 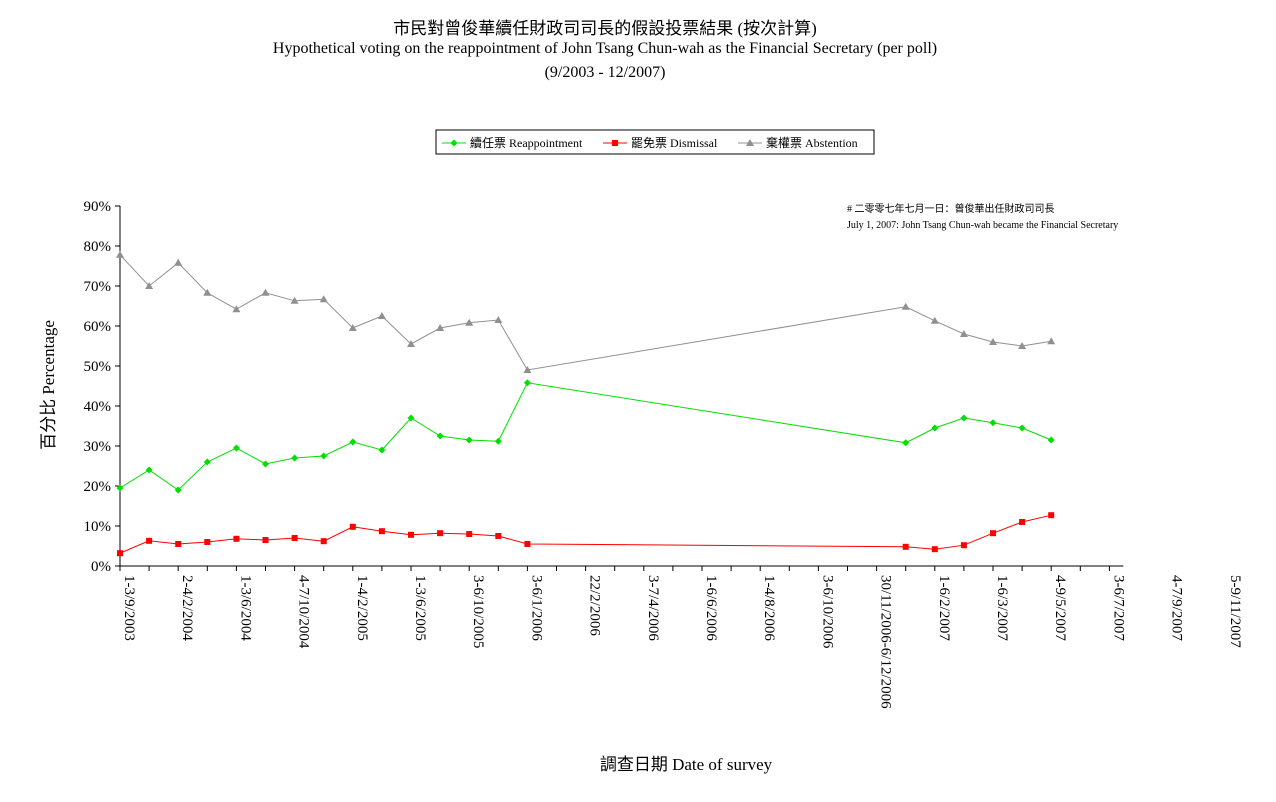 I want to click on x-tick-label: 5-9/11/2007, so click(x=1235, y=611).